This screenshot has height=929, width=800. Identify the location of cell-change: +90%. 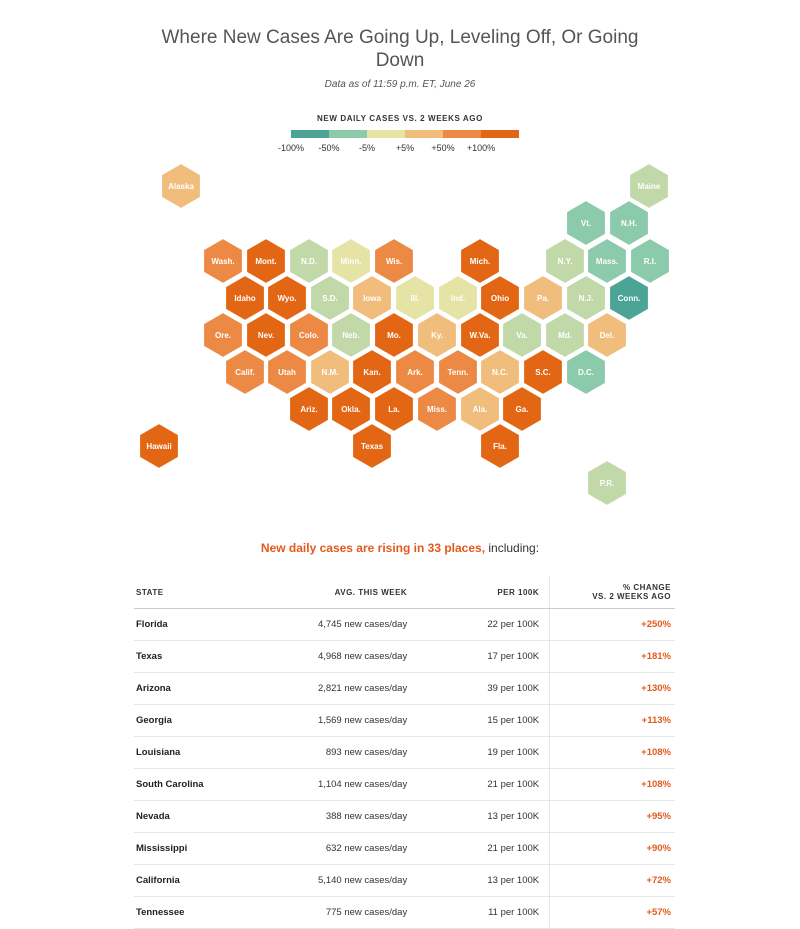
(612, 848).